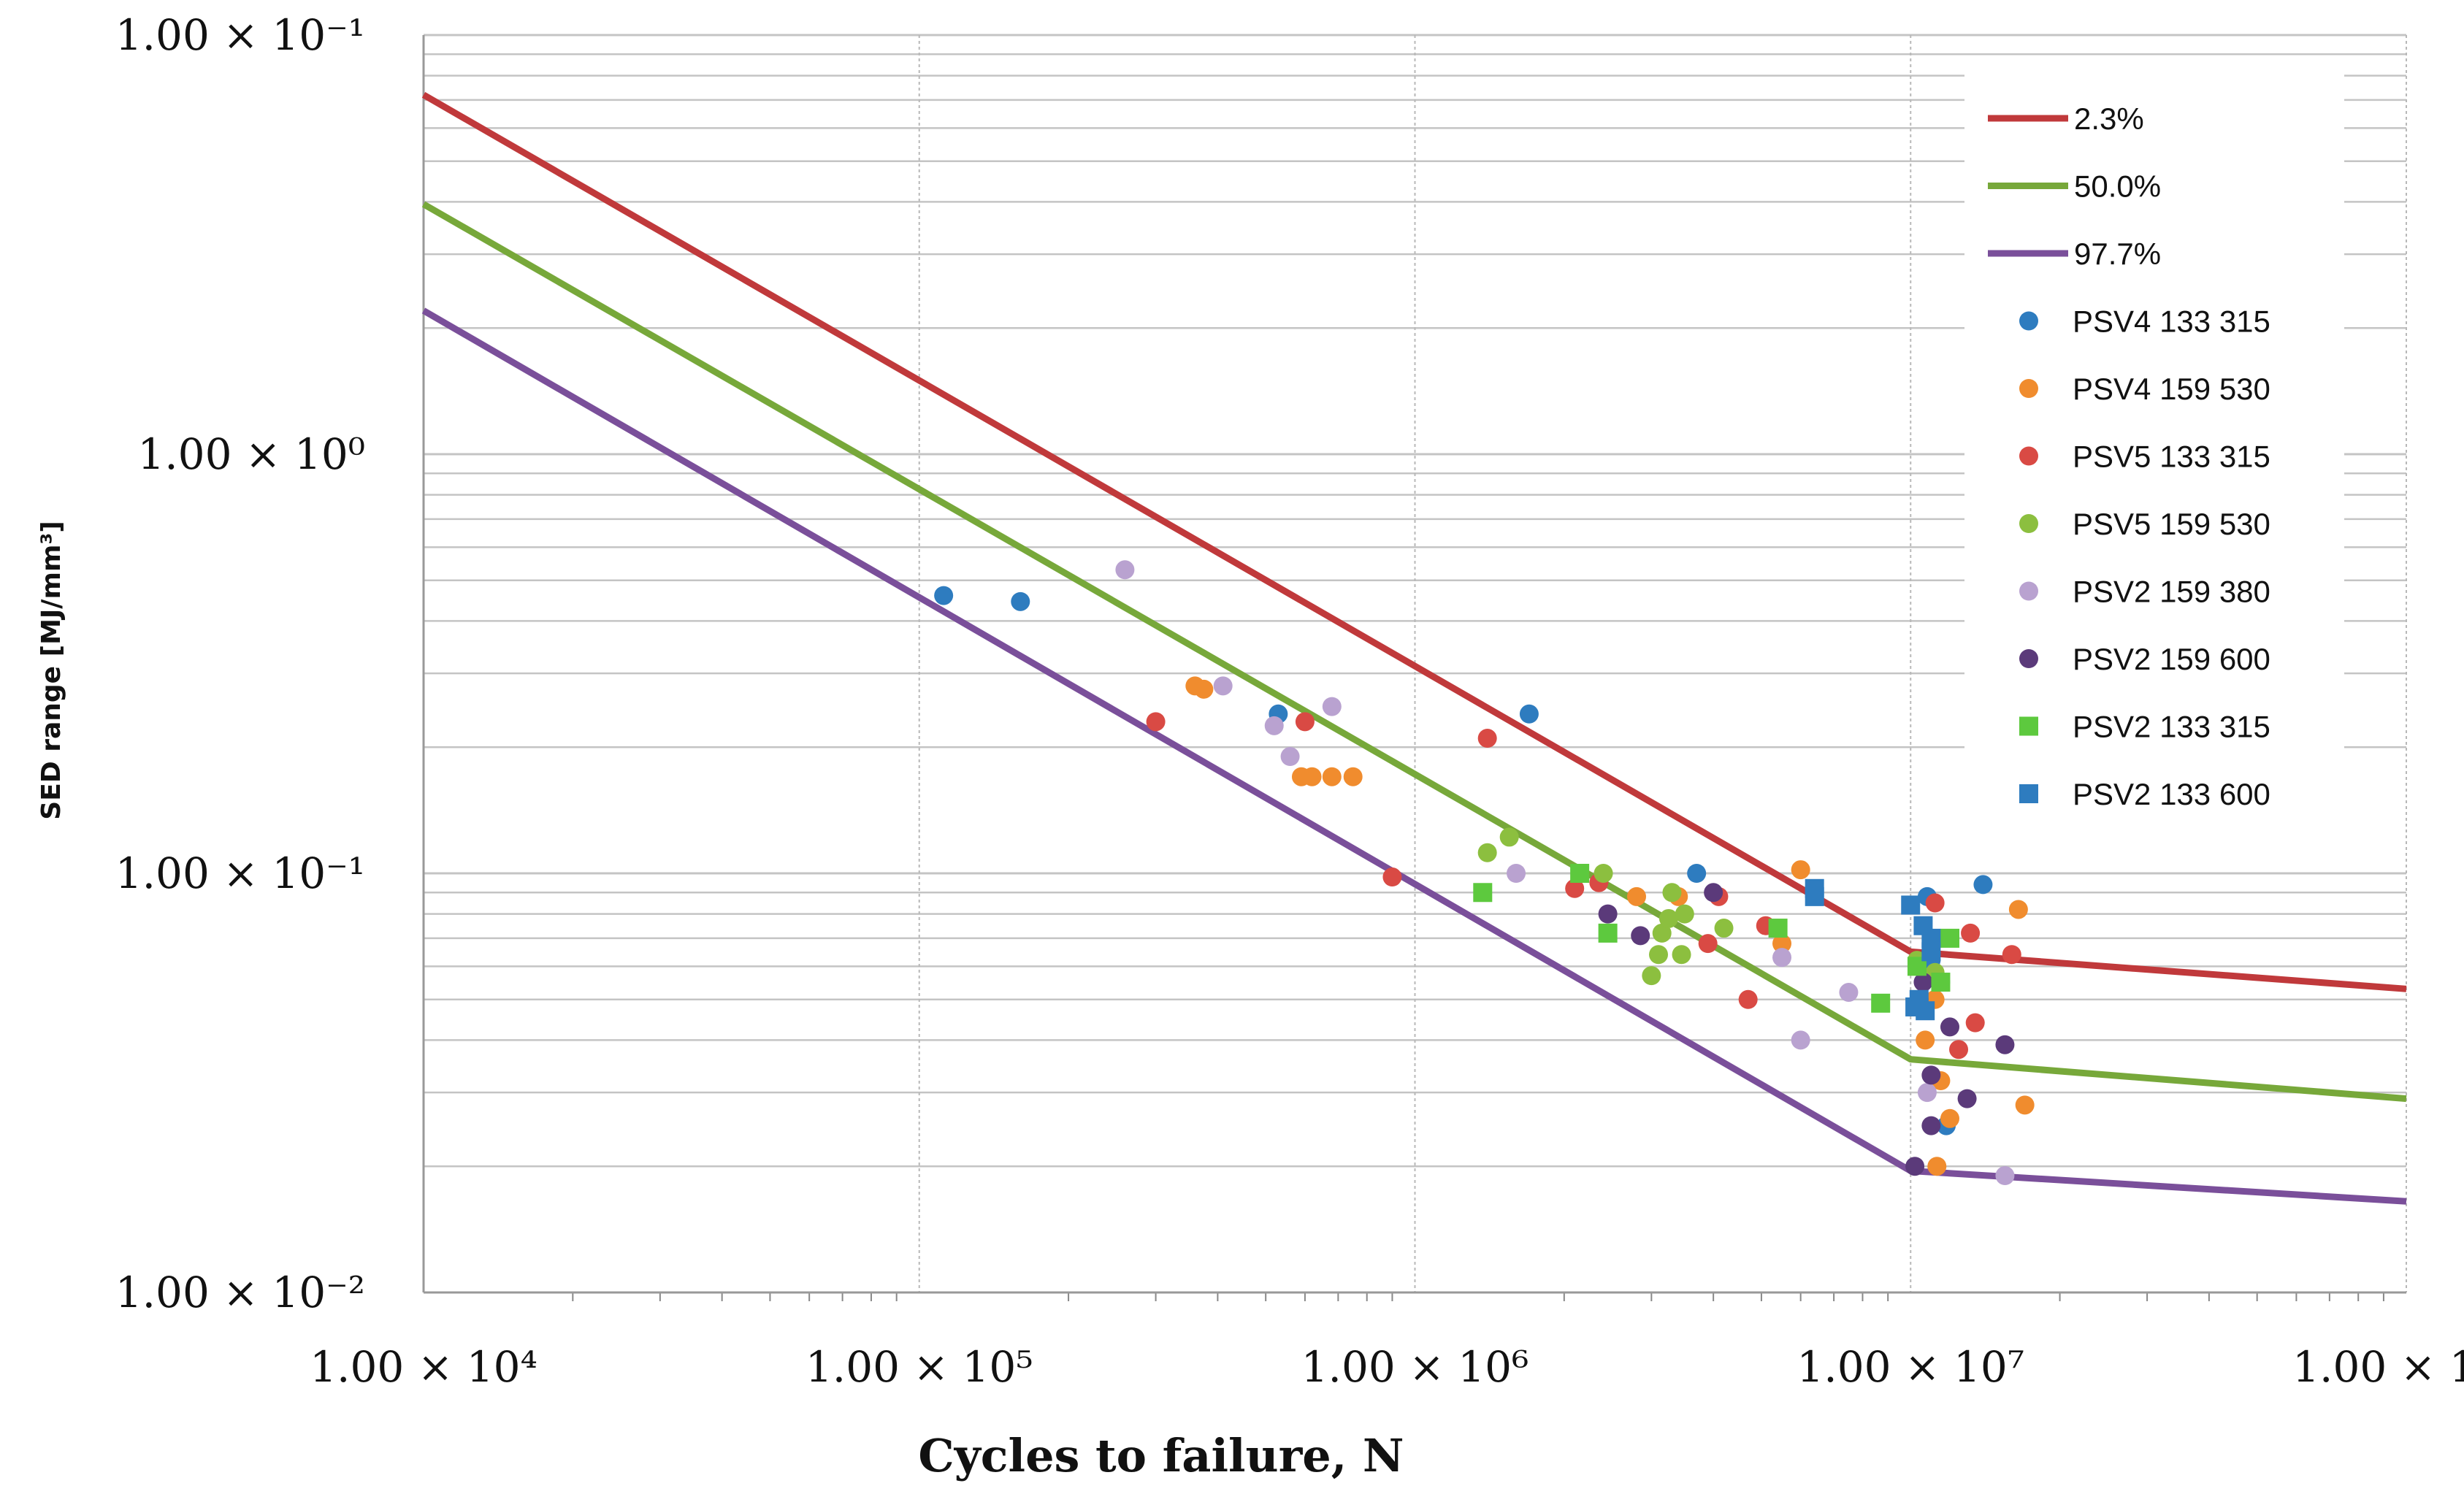  Describe the element at coordinates (2171, 727) in the screenshot. I see `legend-label: PSV2 133 315` at that location.